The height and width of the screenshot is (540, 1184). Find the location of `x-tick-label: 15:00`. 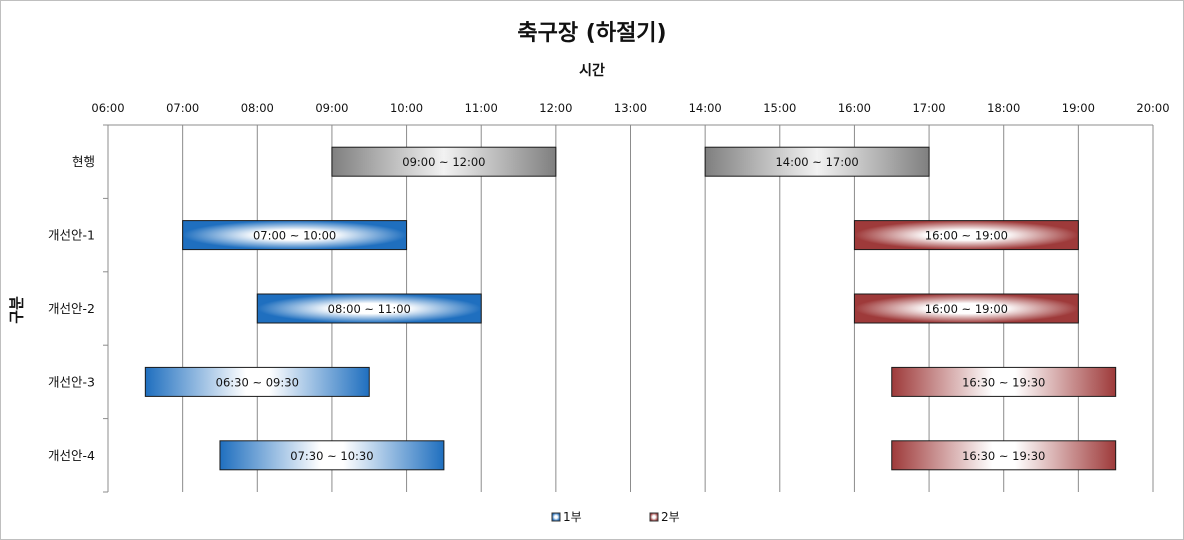

x-tick-label: 15:00 is located at coordinates (779, 108).